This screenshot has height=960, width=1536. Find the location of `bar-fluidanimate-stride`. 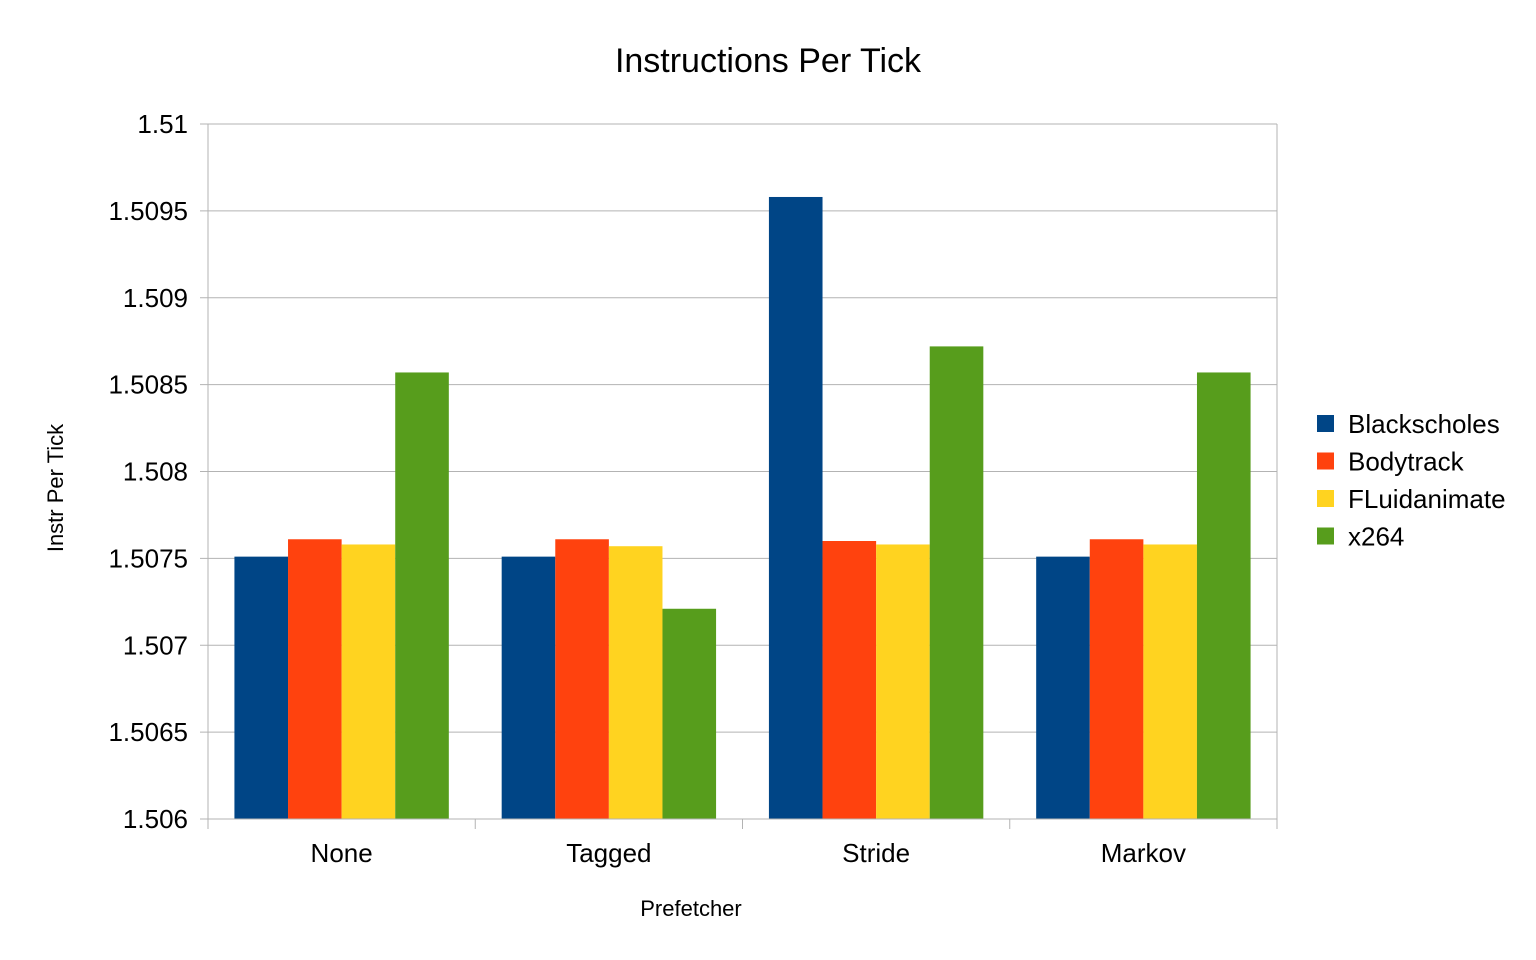

bar-fluidanimate-stride is located at coordinates (903, 681).